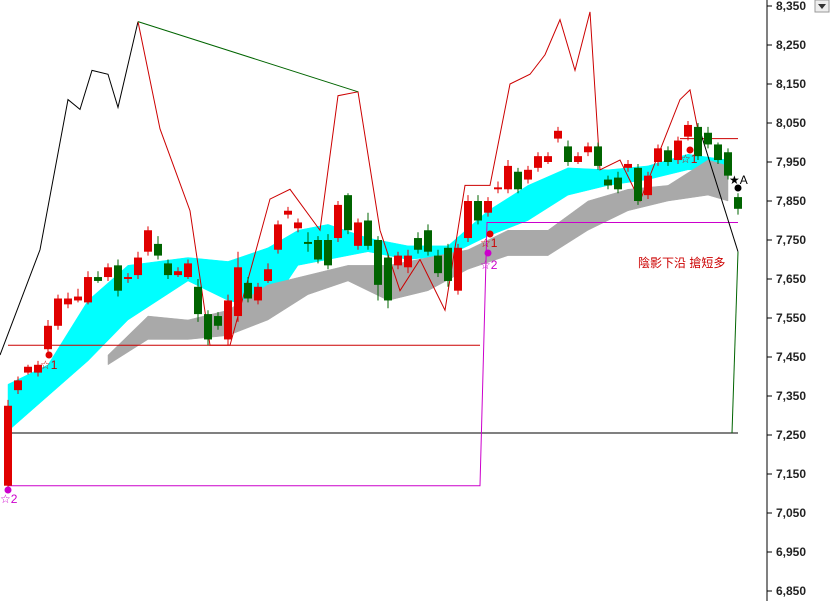 The image size is (831, 601). Describe the element at coordinates (791, 162) in the screenshot. I see `y-tick-label: 7,950` at that location.